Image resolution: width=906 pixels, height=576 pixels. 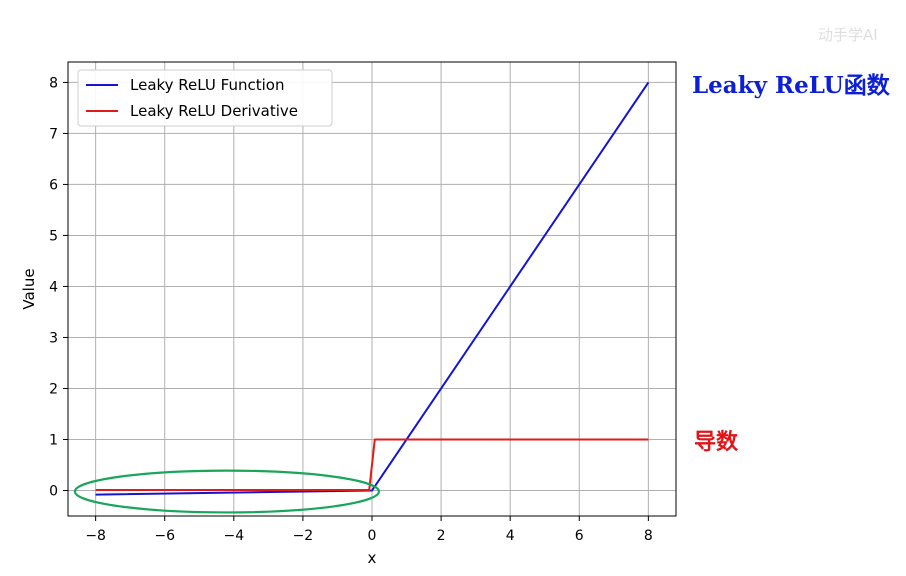 I want to click on legend-entry-derivative: Leaky ReLU Derivative, so click(x=214, y=111).